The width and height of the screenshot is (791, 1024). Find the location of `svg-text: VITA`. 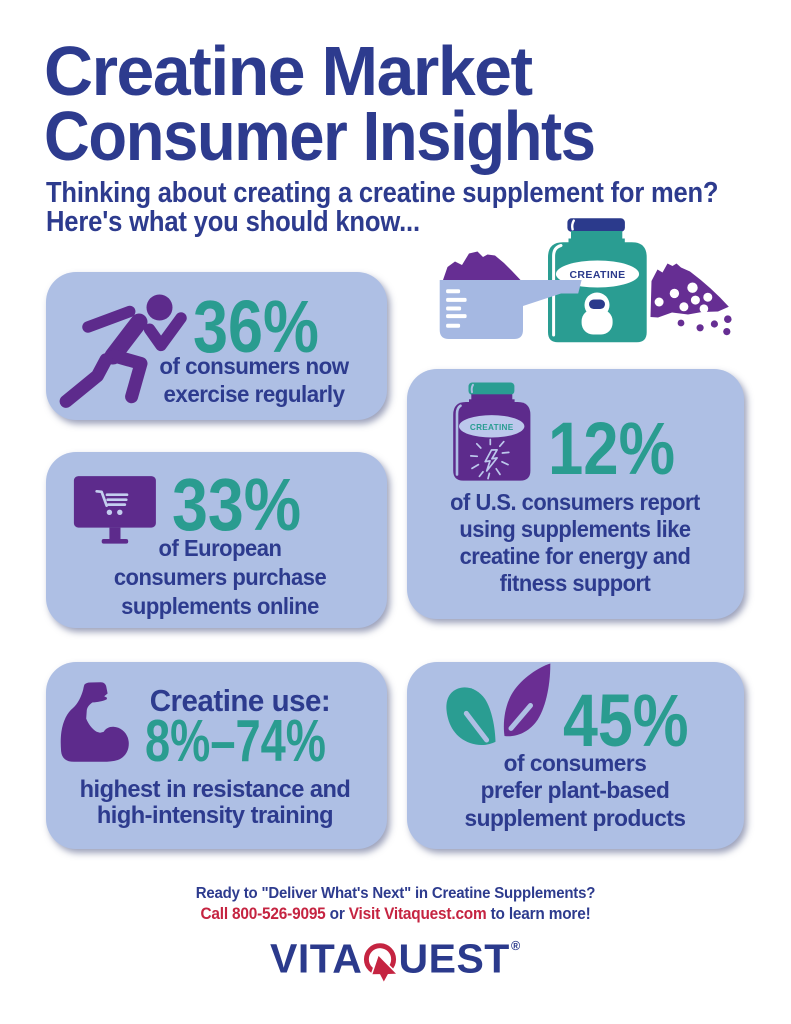

svg-text: VITA is located at coordinates (316, 958).